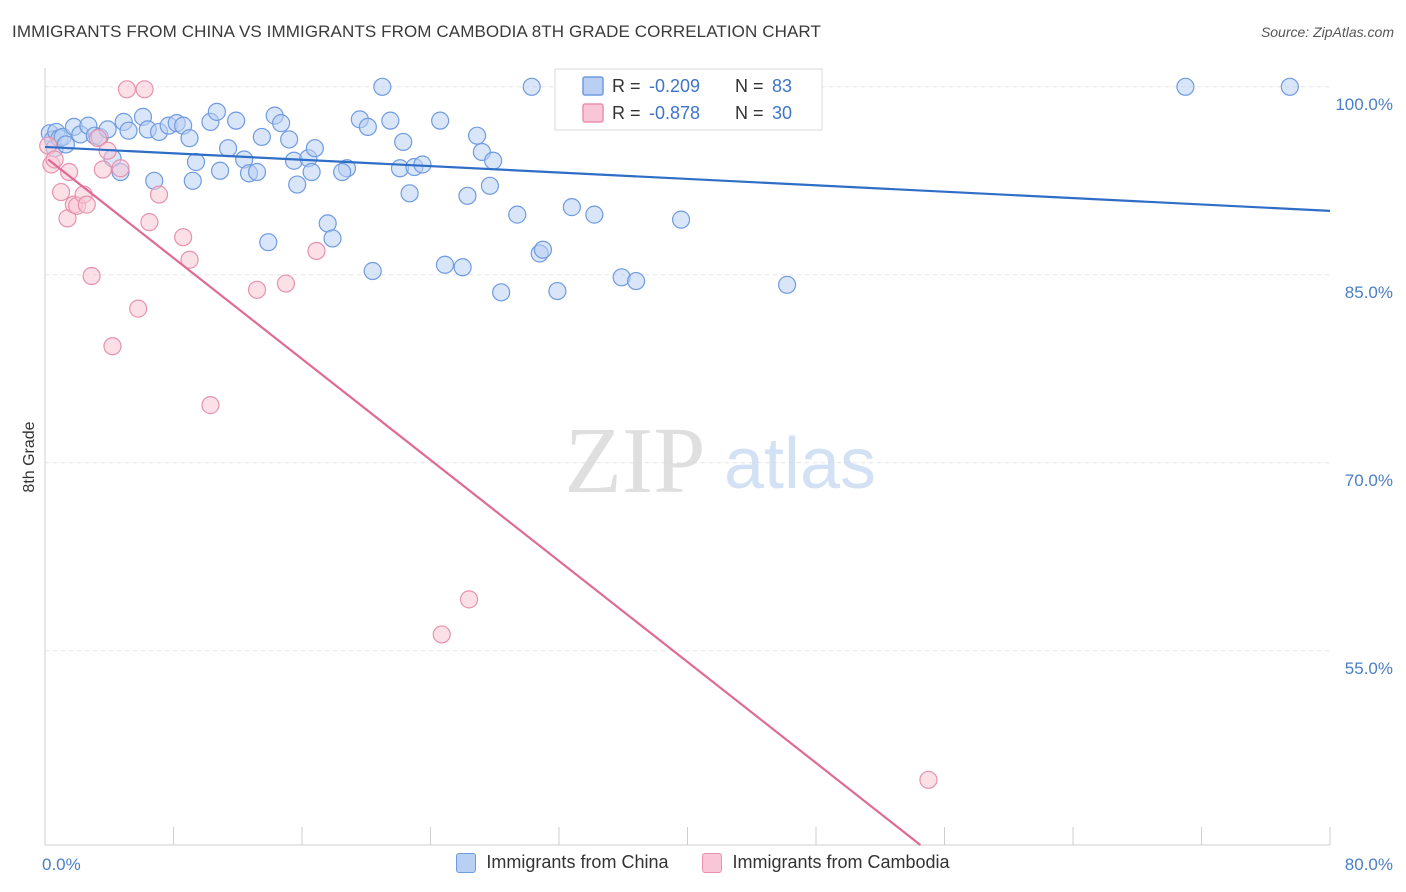 This screenshot has width=1406, height=892. What do you see at coordinates (626, 86) in the screenshot?
I see `legend-r-label-china: R =` at bounding box center [626, 86].